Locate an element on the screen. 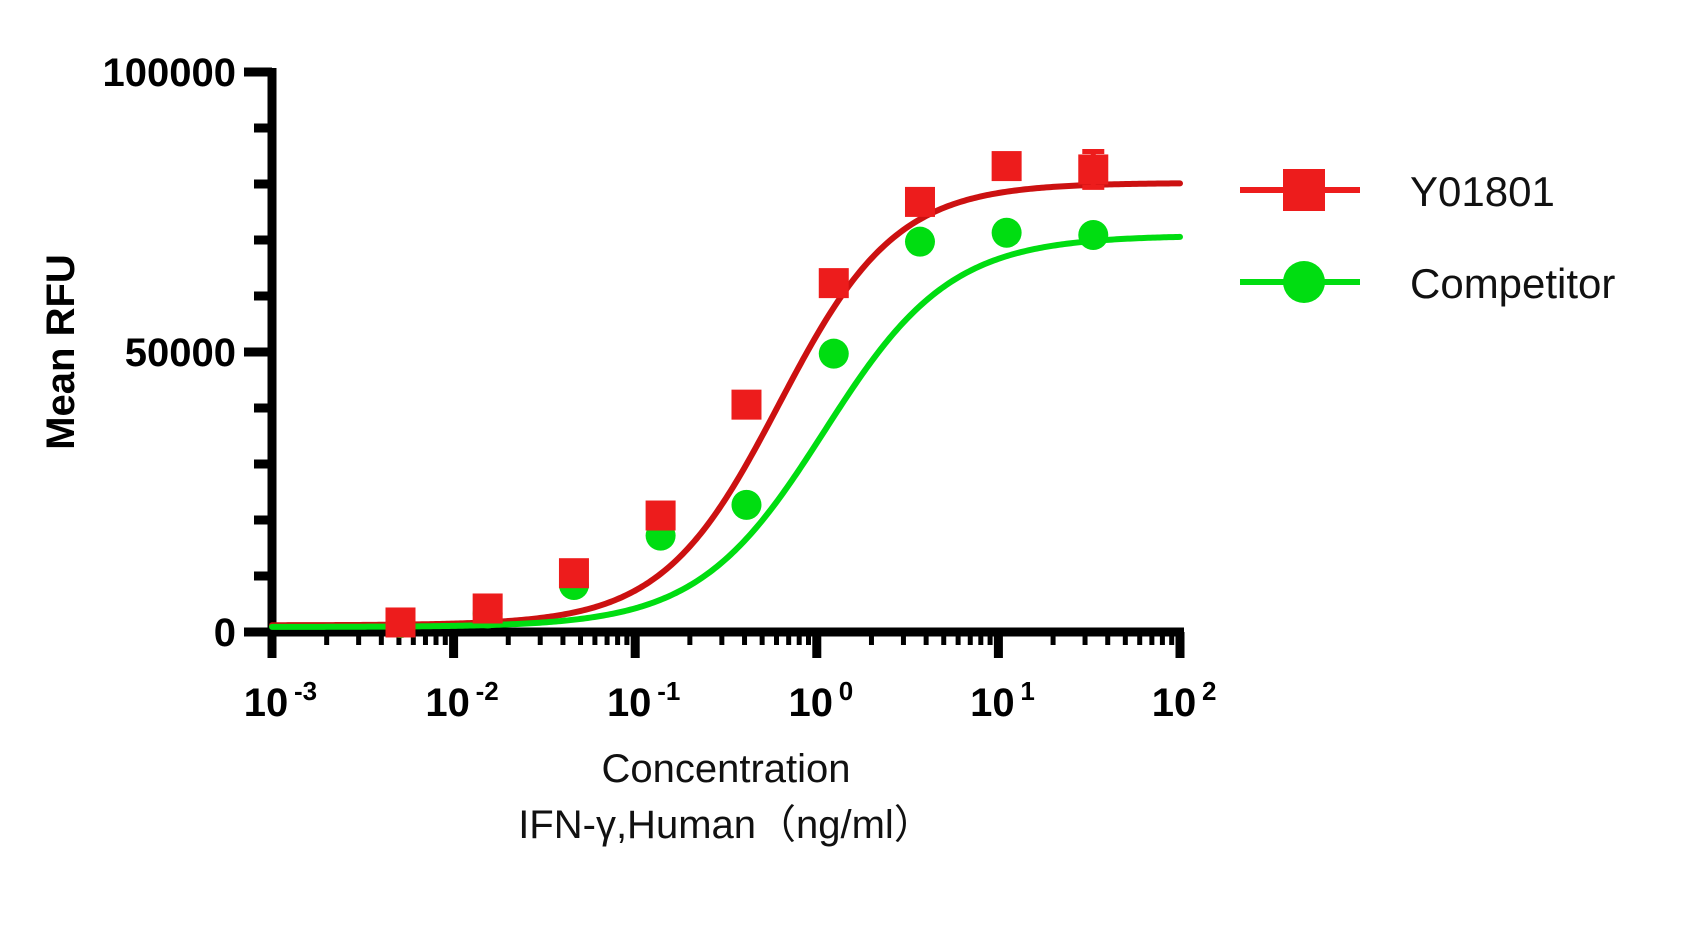 The image size is (1684, 947). y-axis-tick-label: 0 is located at coordinates (225, 633).